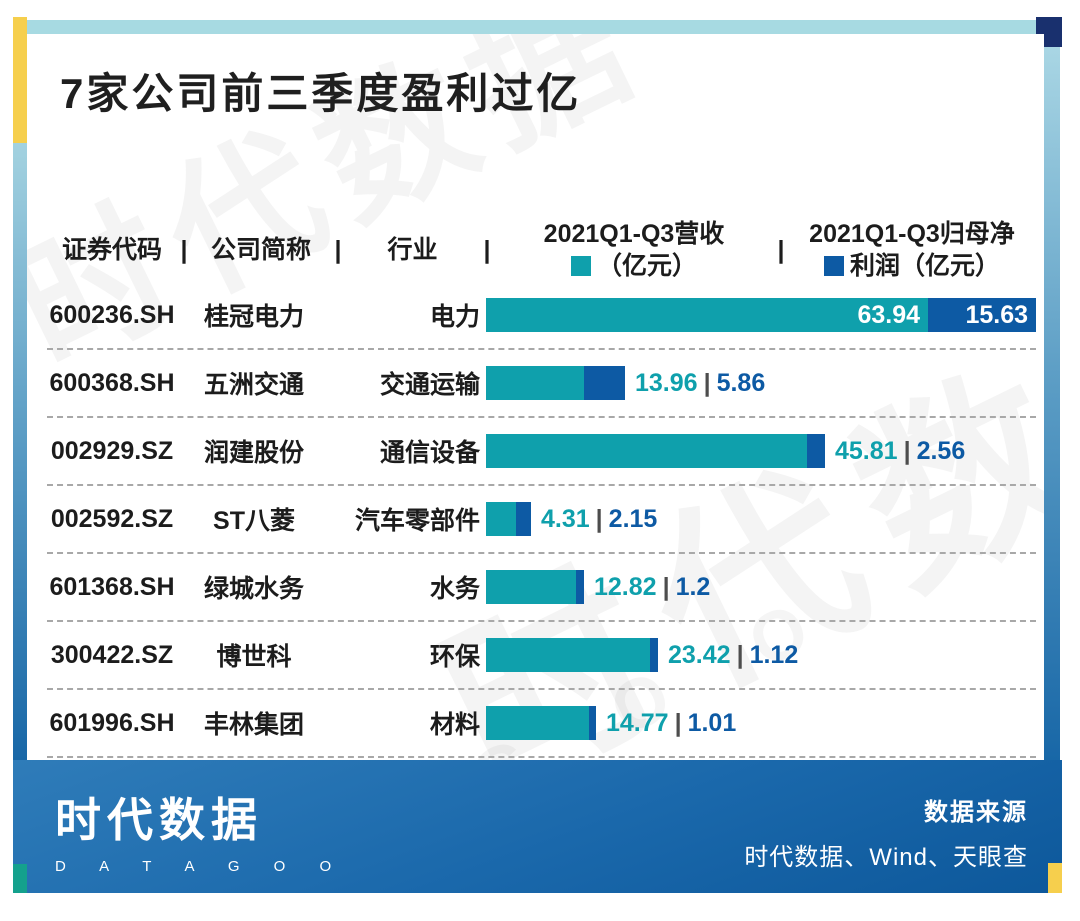 The width and height of the screenshot is (1080, 921). I want to click on revenue-value: 4.31, so click(565, 518).